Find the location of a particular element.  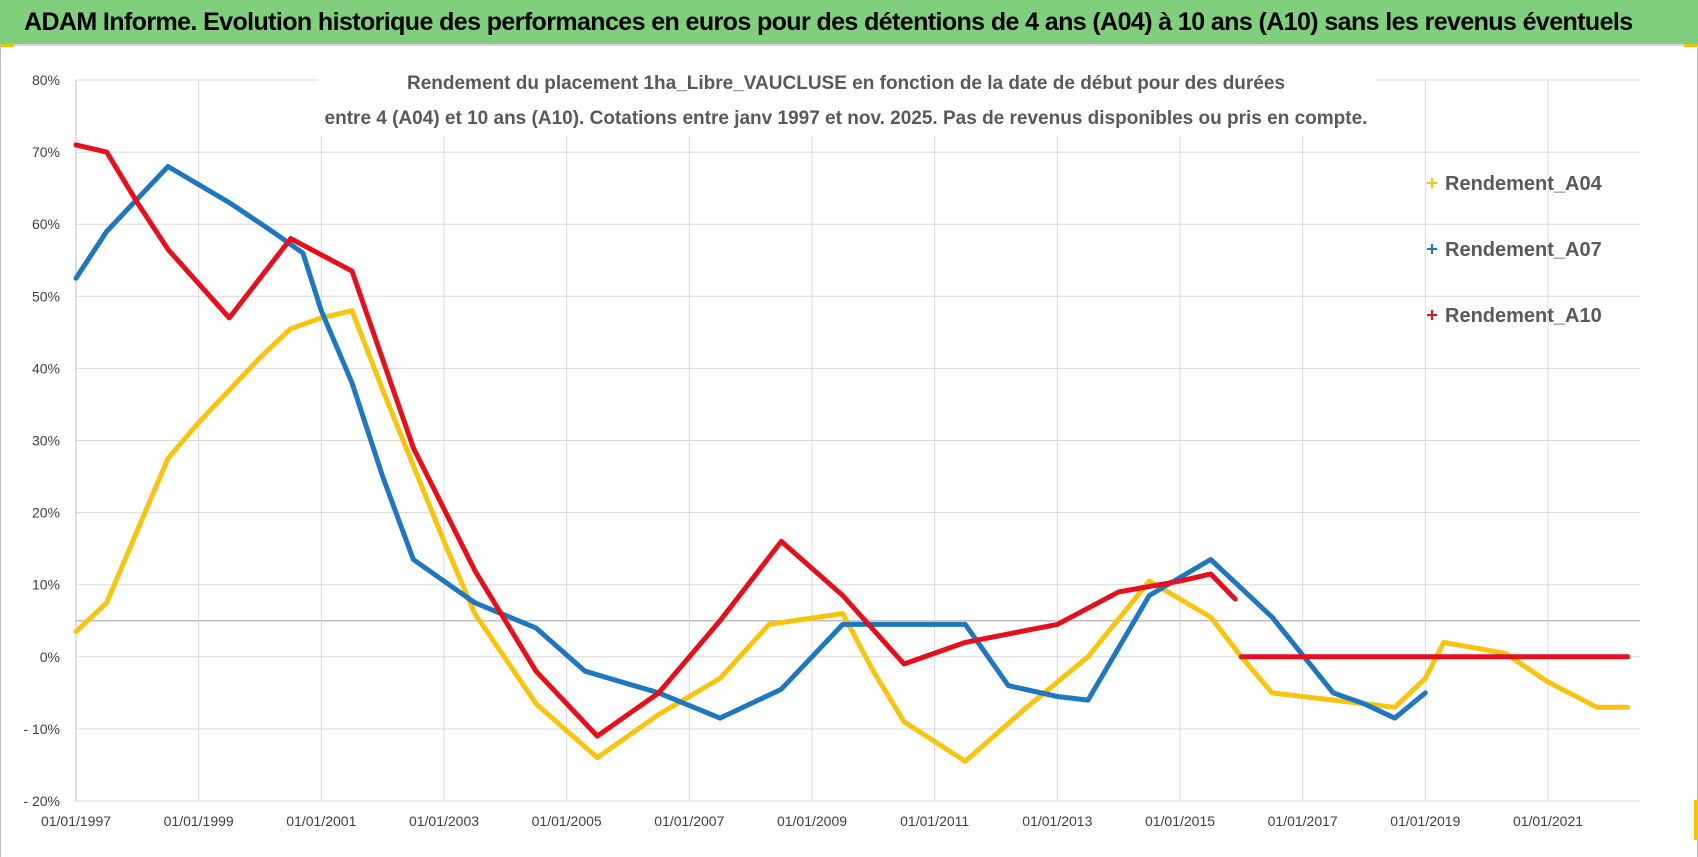

y-tick-label: 10% is located at coordinates (46, 585).